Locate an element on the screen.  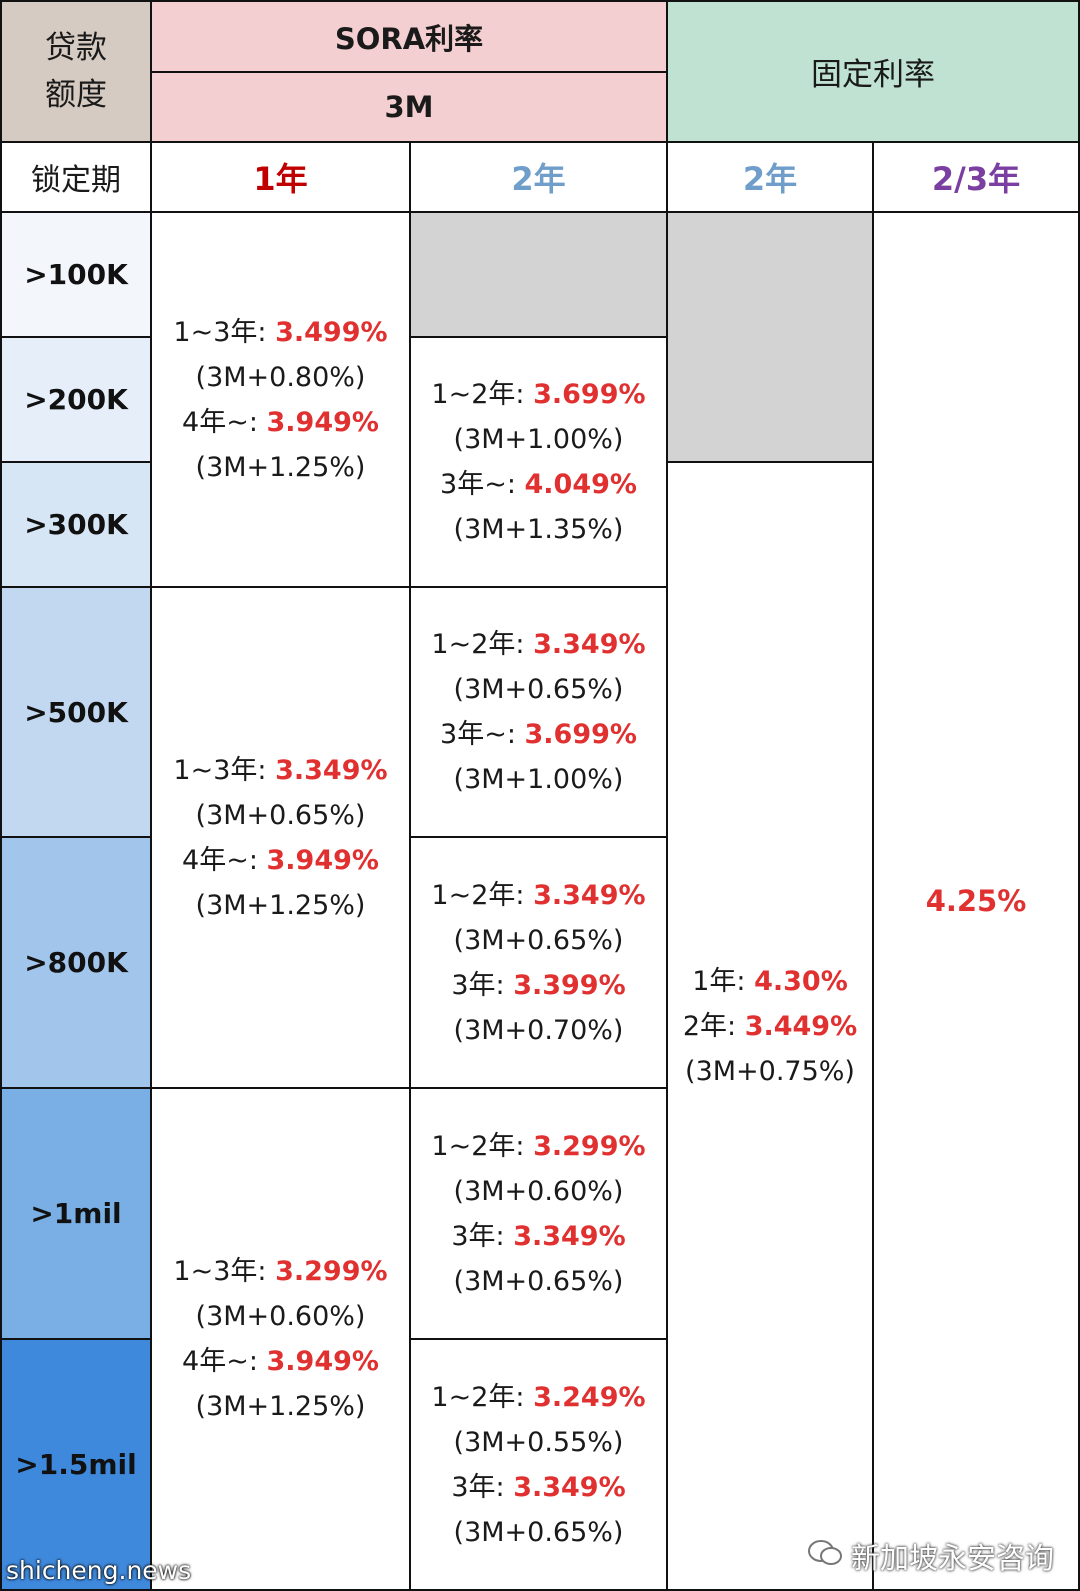
watermark-wechat-text: 新加坡永安咨询 is located at coordinates (952, 1558).